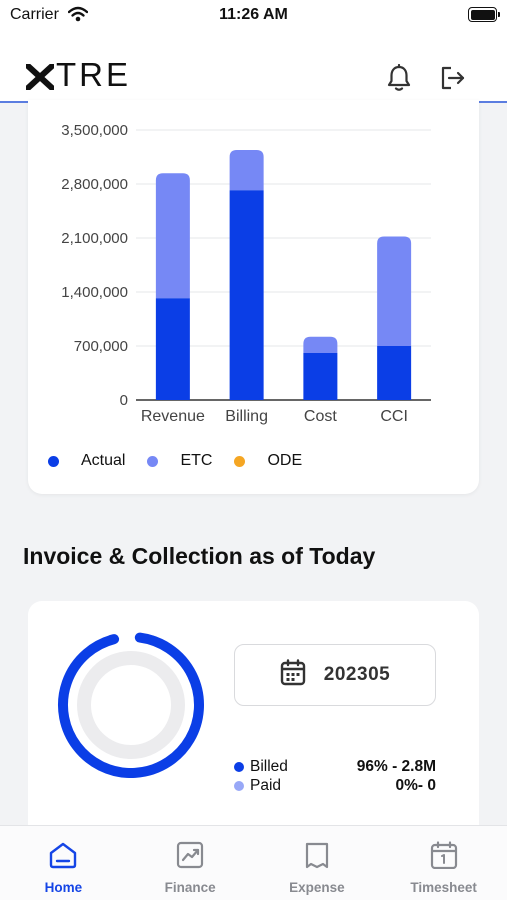 The width and height of the screenshot is (507, 900). What do you see at coordinates (240, 461) in the screenshot?
I see `legend-dot-ode` at bounding box center [240, 461].